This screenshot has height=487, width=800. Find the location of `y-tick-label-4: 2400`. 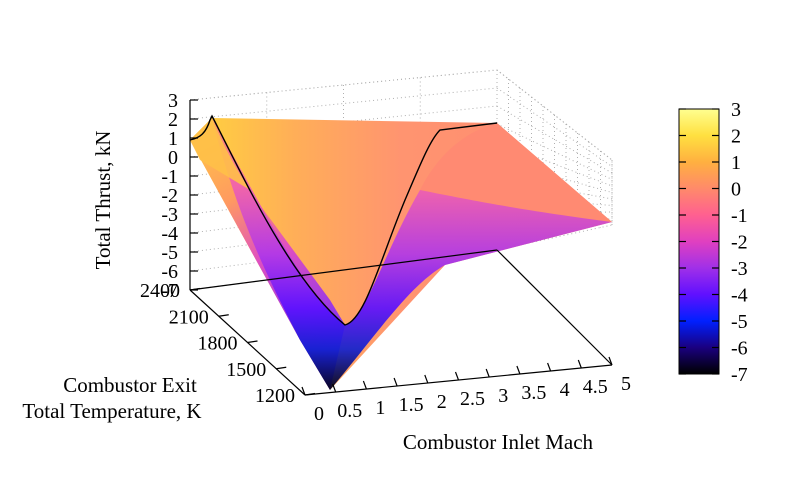

y-tick-label-4: 2400 is located at coordinates (160, 291).